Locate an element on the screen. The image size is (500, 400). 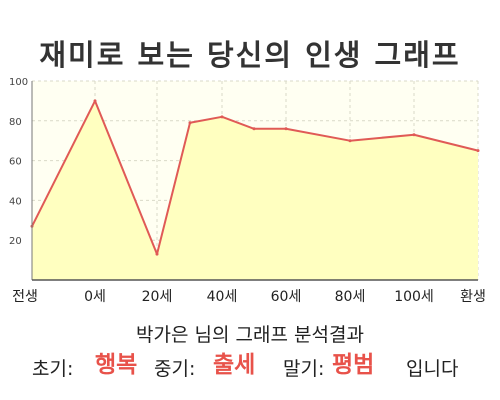
y-tick-label: 20 is located at coordinates (15, 241).